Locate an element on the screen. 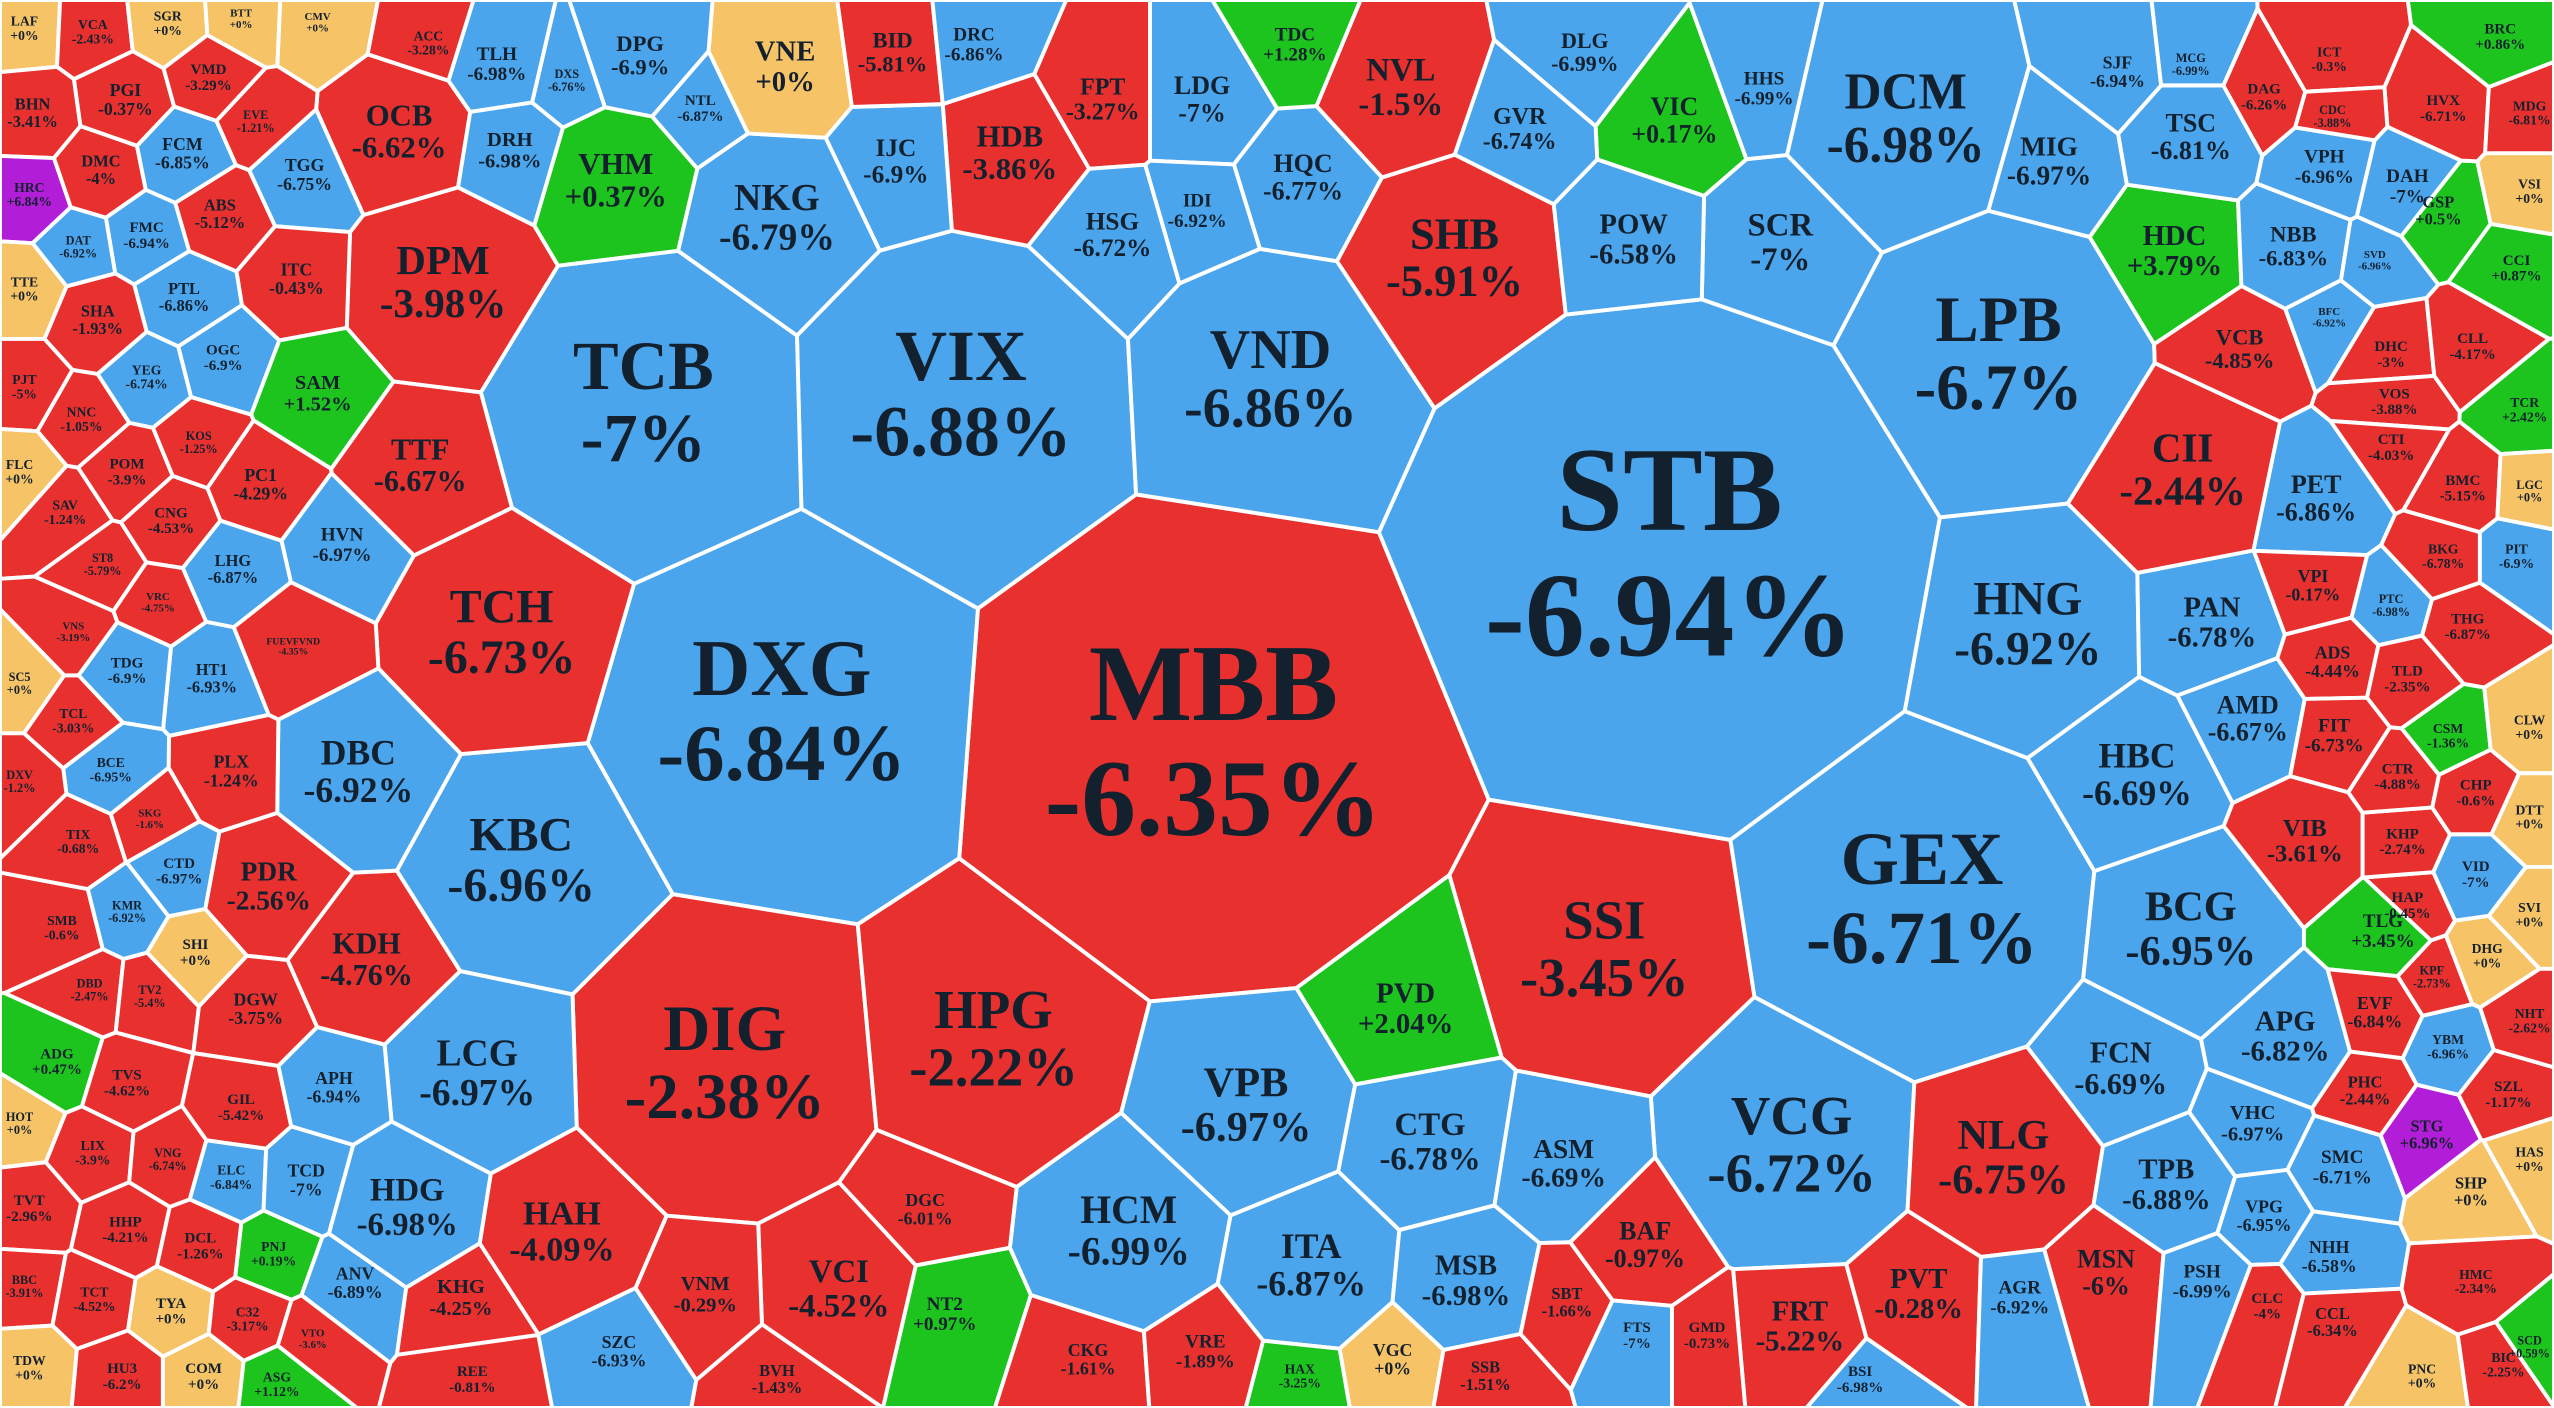  ticker: PIT is located at coordinates (2516, 549).